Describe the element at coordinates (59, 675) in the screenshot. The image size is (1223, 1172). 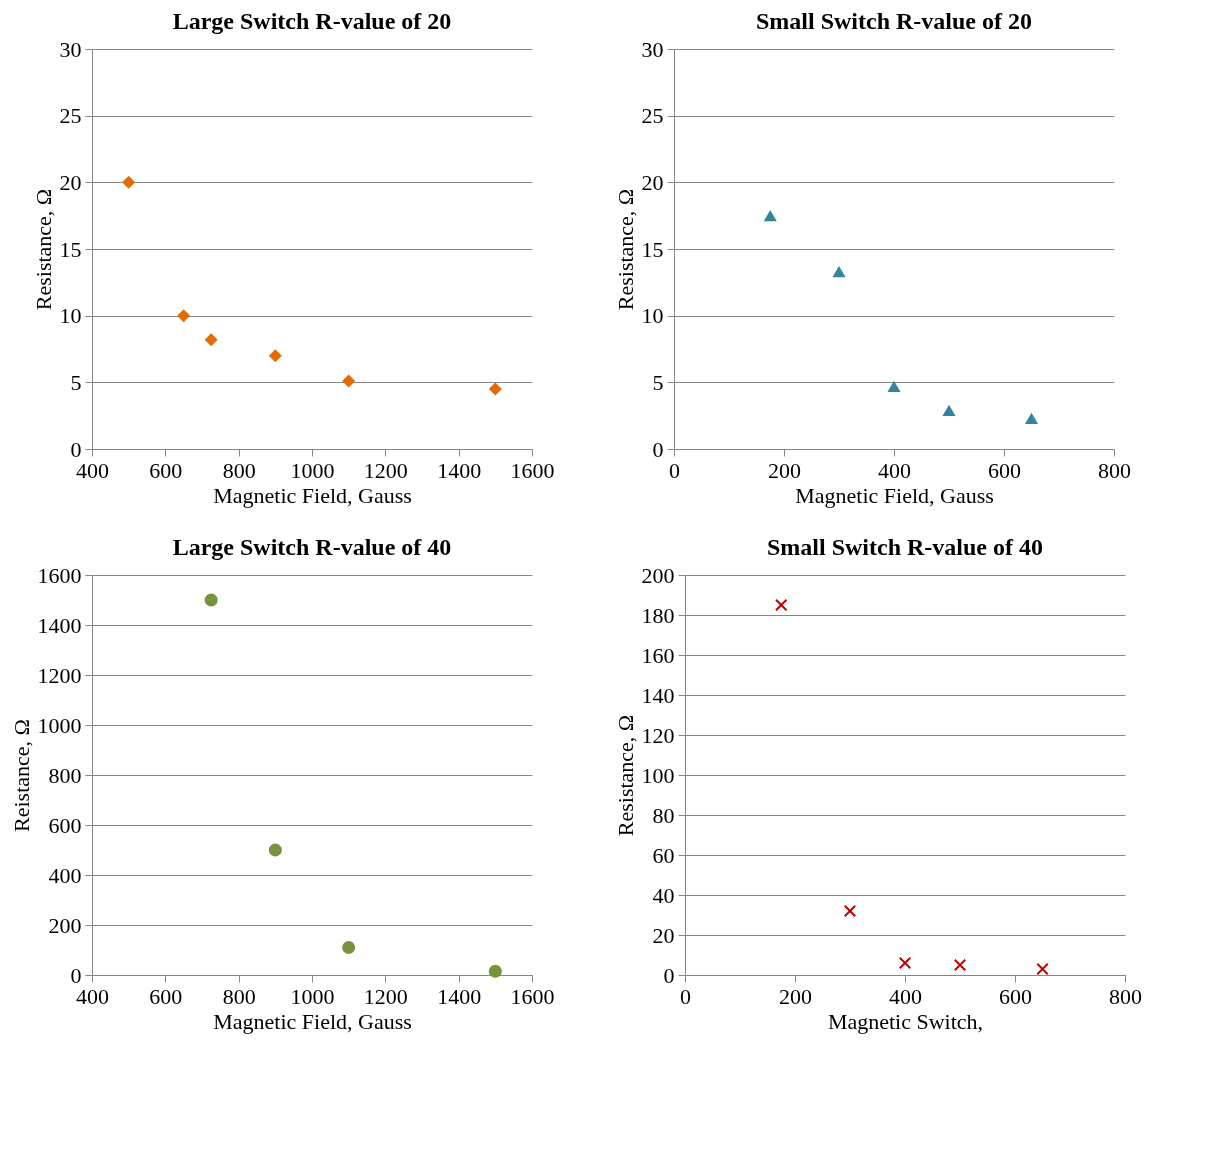
I see `y-tick-label: 1200` at that location.